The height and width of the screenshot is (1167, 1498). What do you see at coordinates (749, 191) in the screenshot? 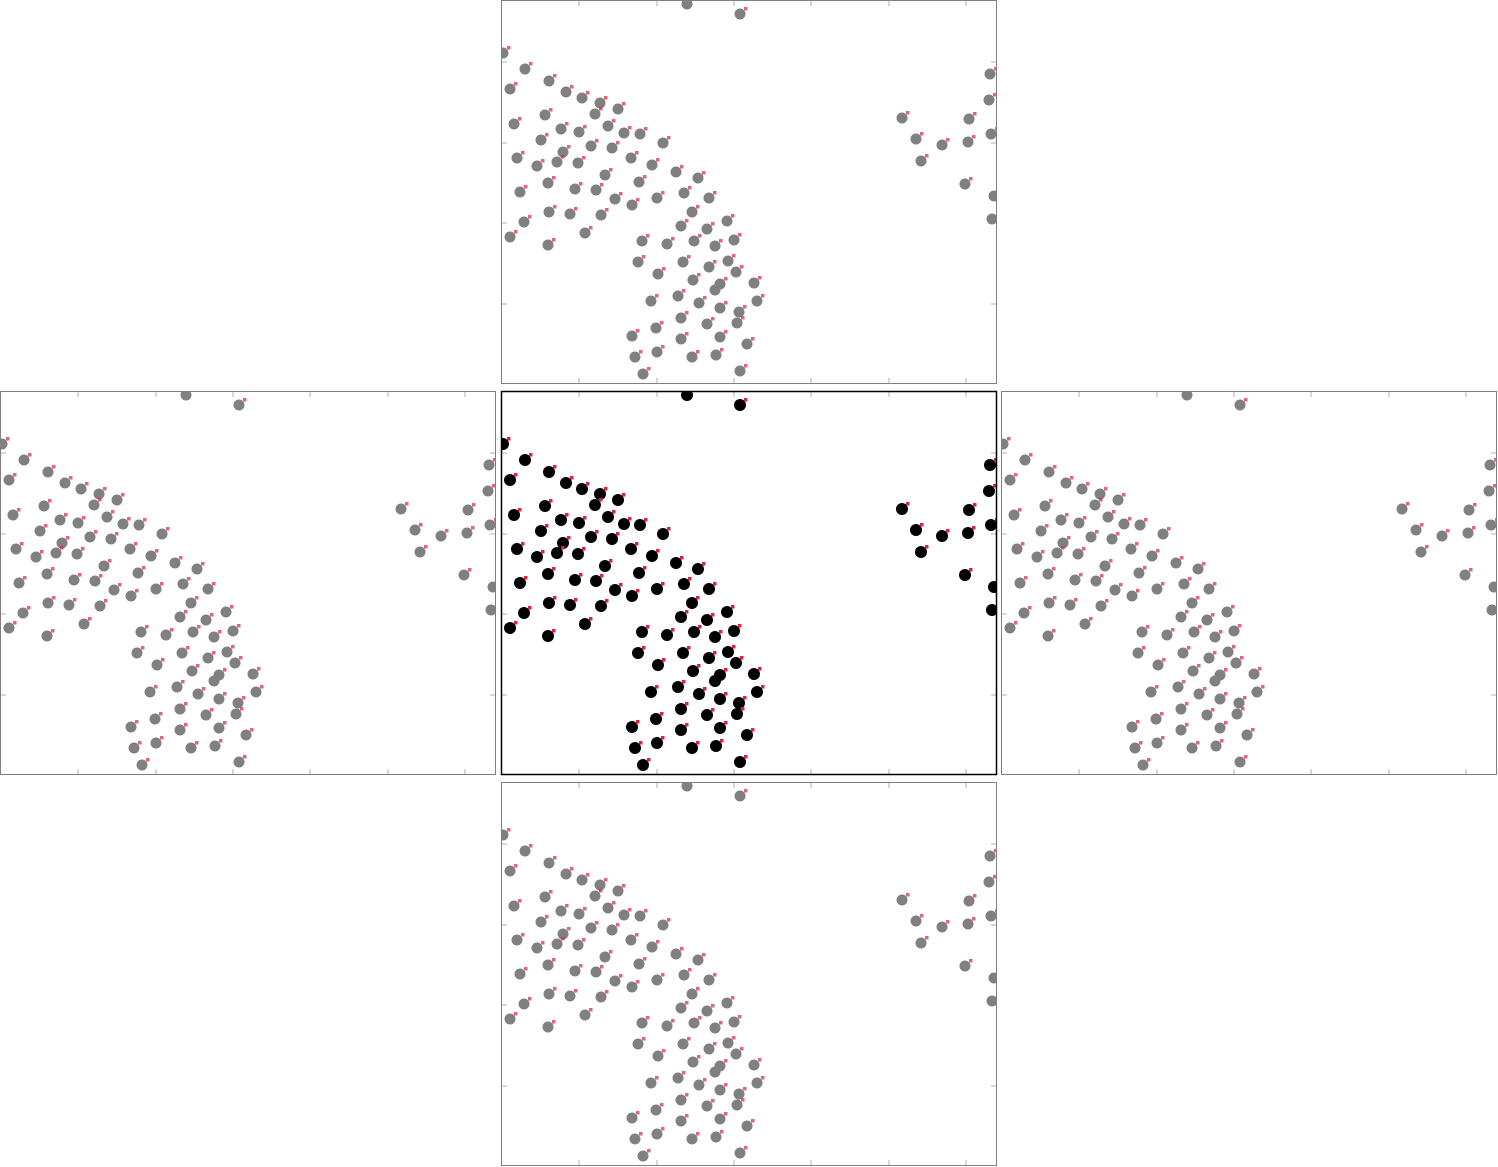
I see `particle-group` at bounding box center [749, 191].